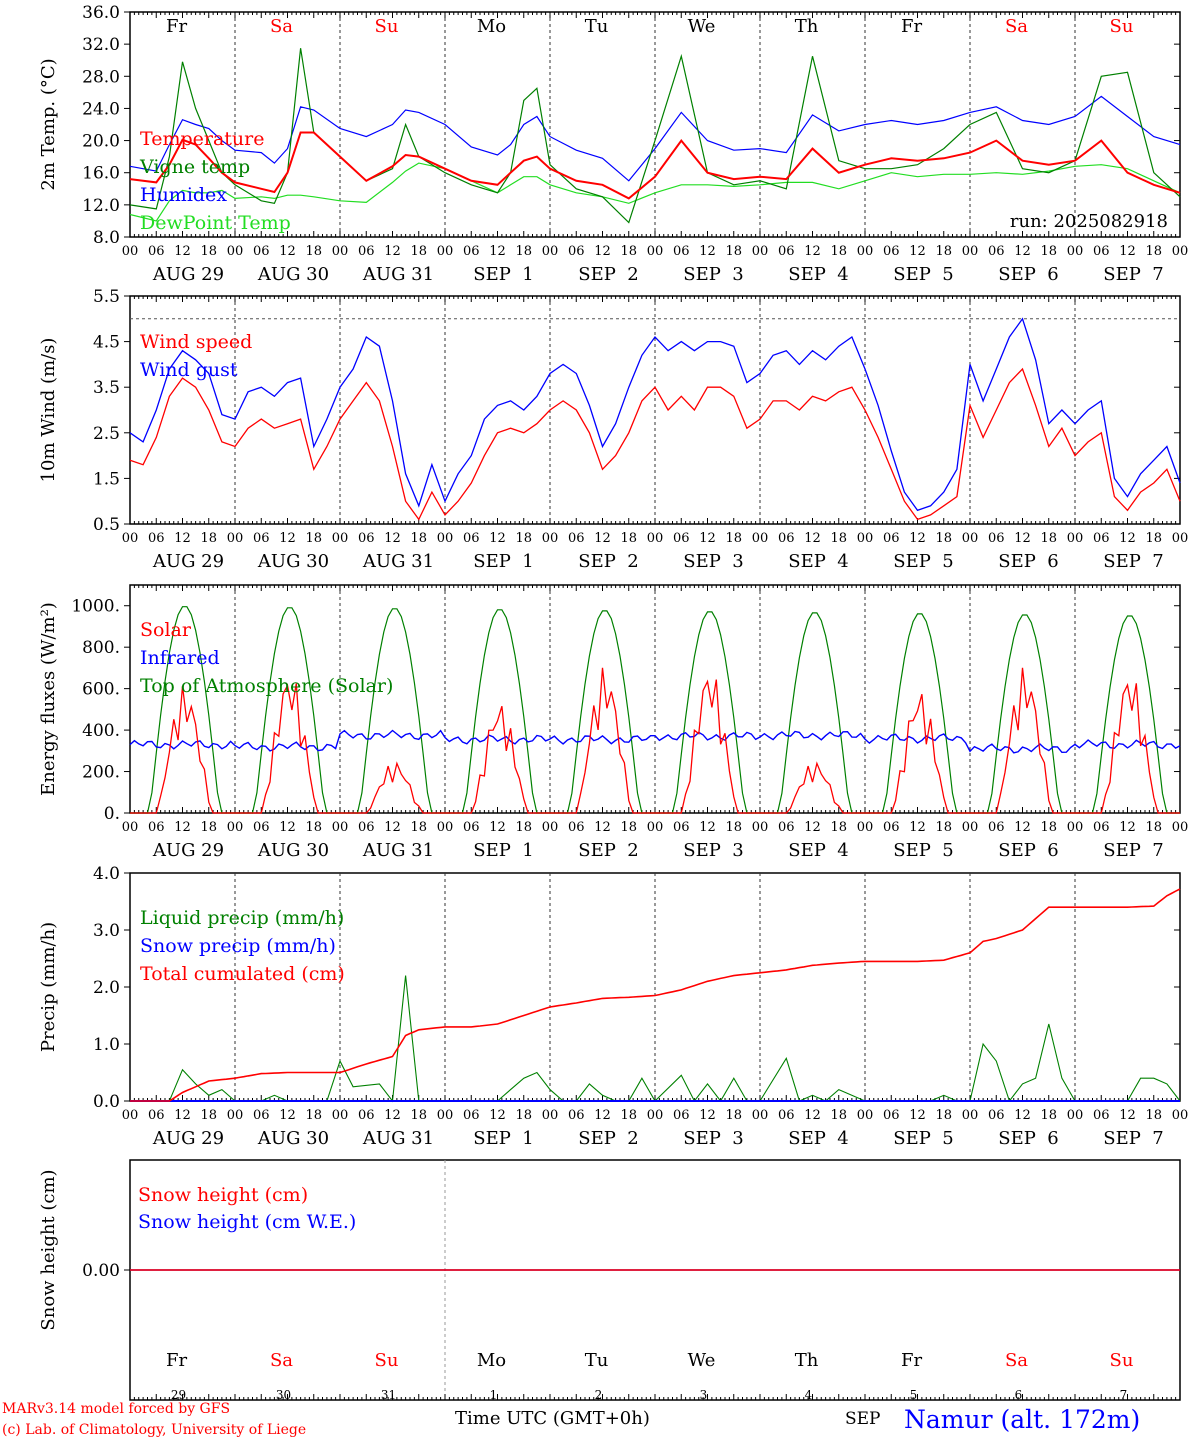 The image size is (1194, 1440). I want to click on y-tick-label: 3.5, so click(106, 388).